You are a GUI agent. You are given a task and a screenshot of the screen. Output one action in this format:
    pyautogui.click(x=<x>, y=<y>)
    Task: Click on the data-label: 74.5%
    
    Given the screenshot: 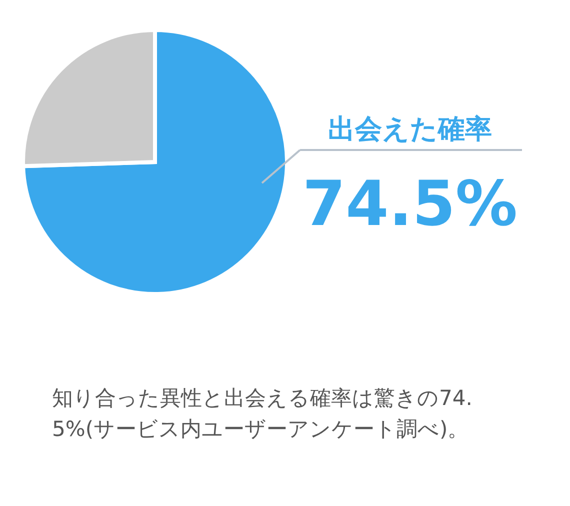 What is the action you would take?
    pyautogui.click(x=410, y=203)
    